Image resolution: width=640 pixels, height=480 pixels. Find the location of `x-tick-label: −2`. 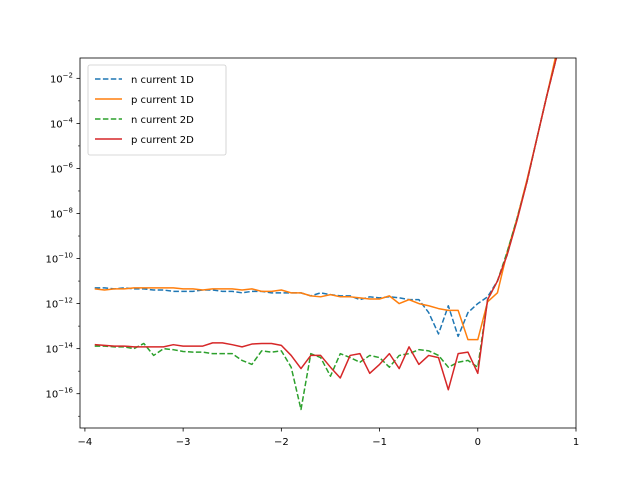

x-tick-label: −2 is located at coordinates (281, 442).